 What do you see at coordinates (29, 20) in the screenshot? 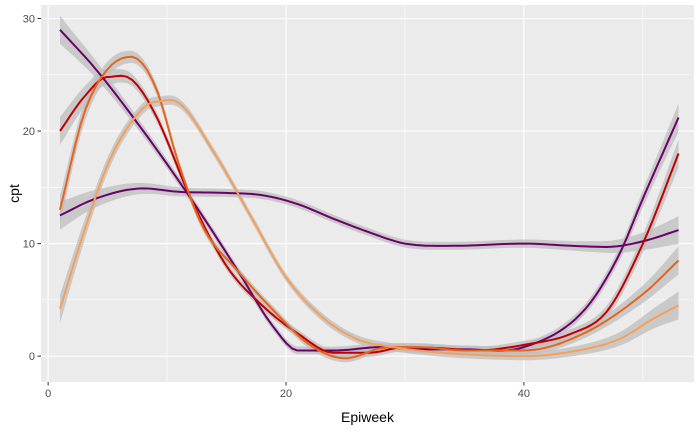
I see `y-tick-label: 30` at bounding box center [29, 20].